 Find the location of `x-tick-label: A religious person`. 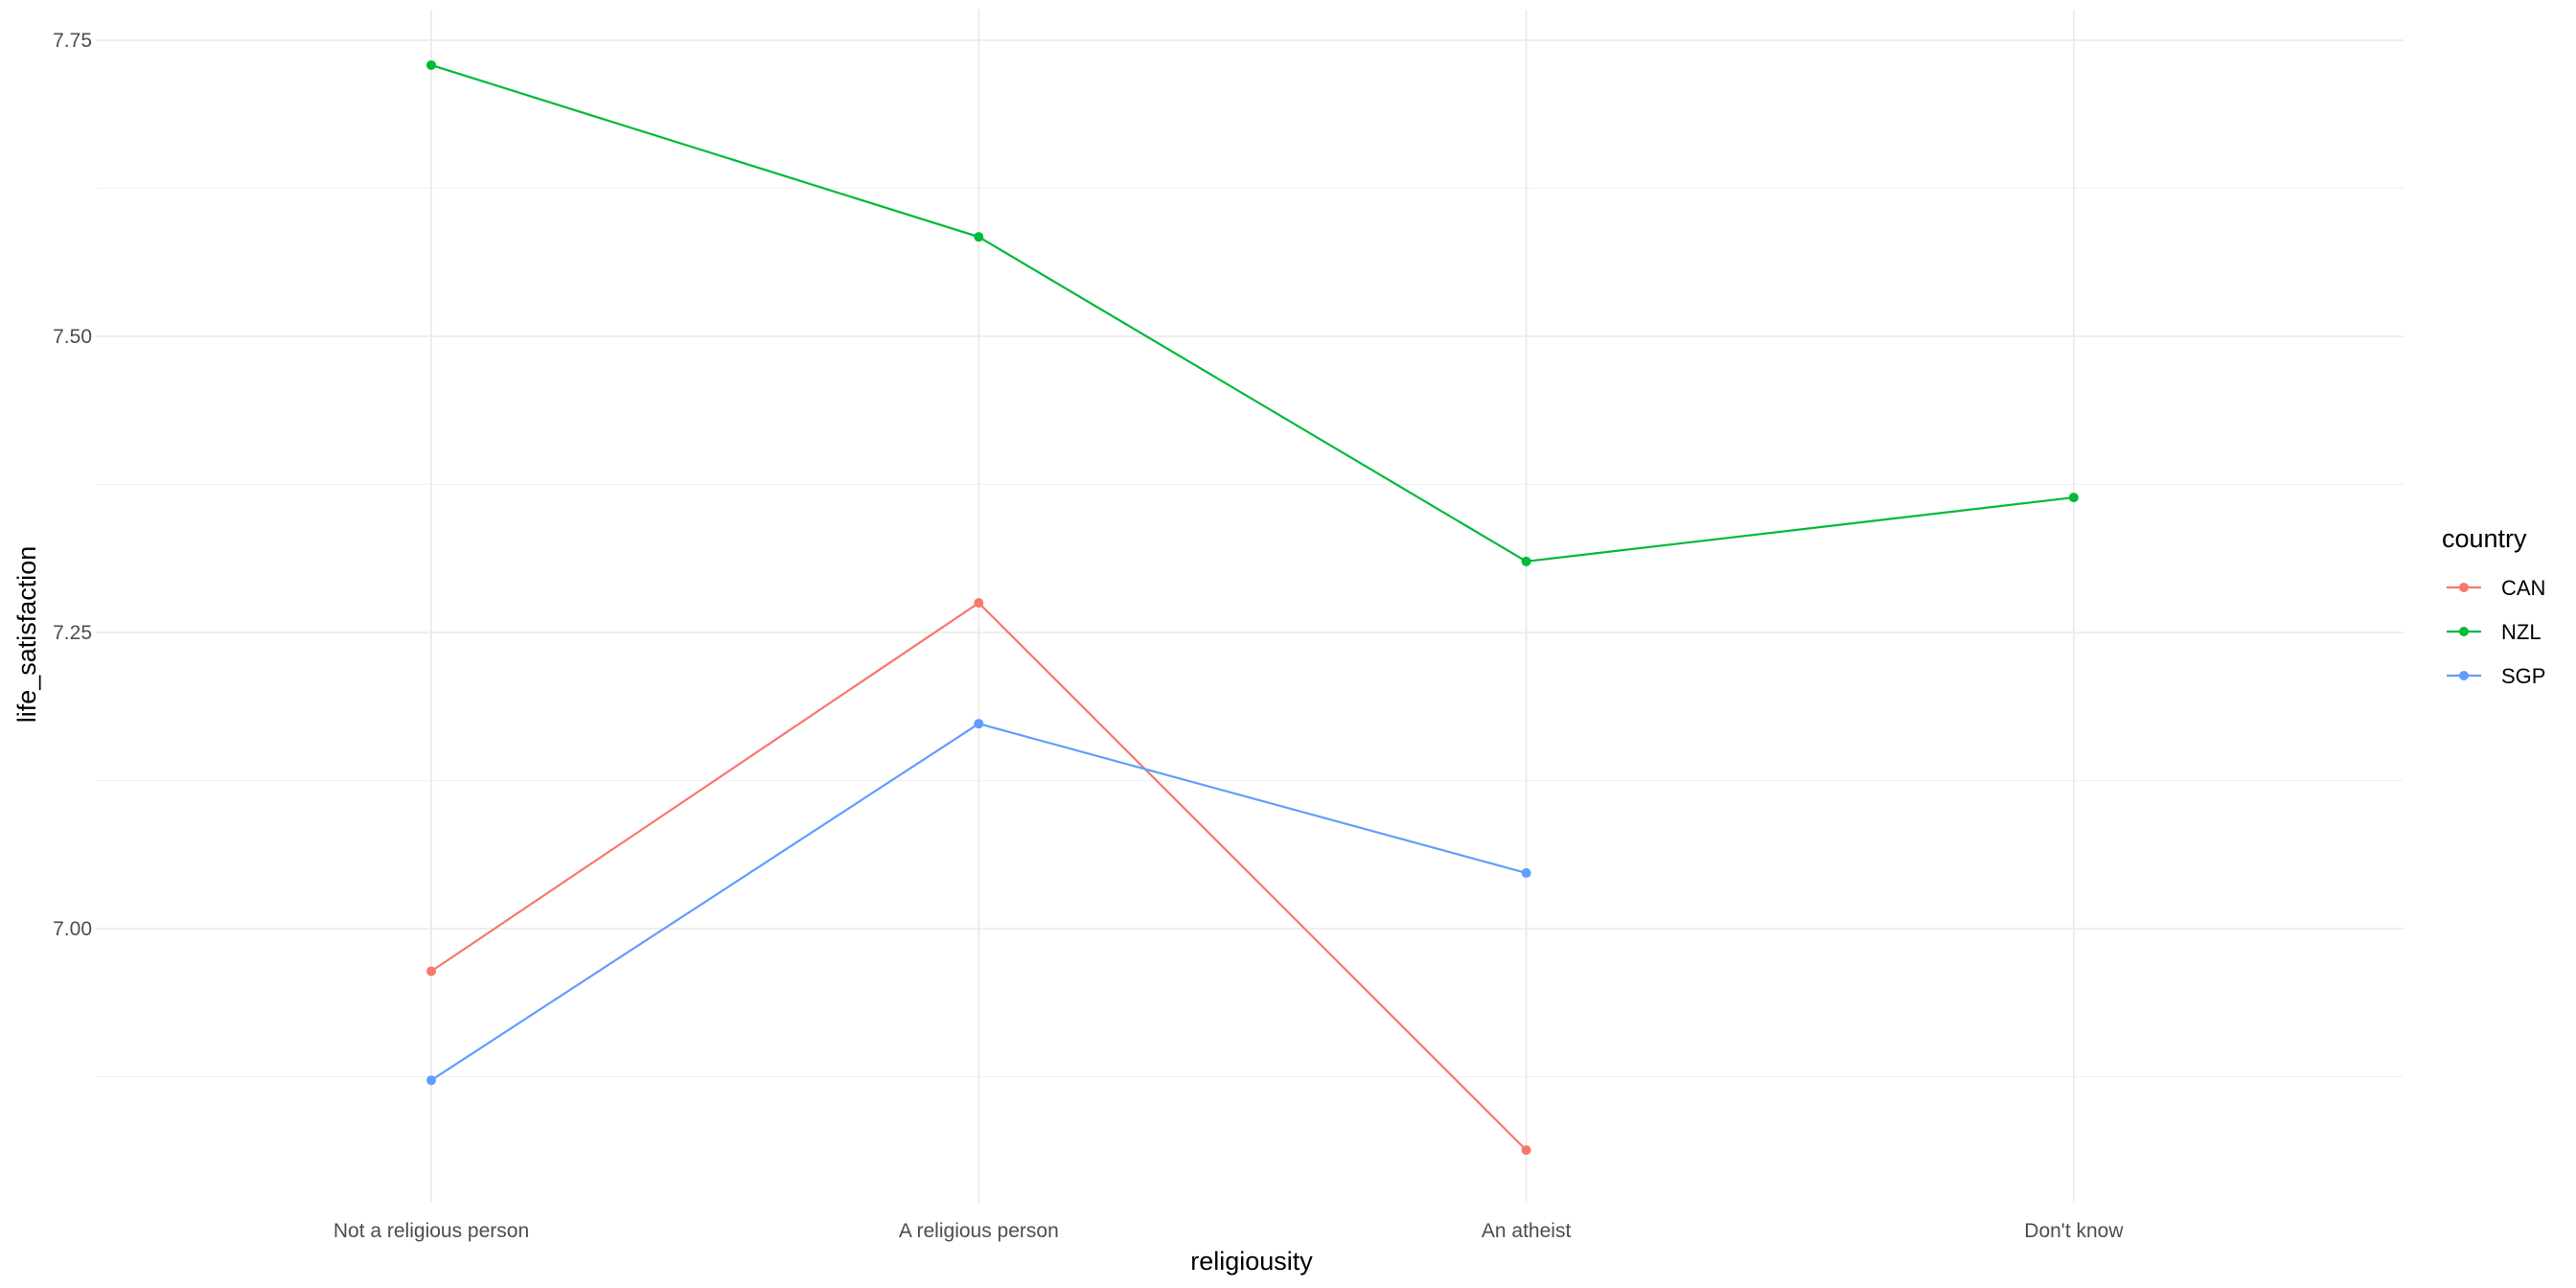

x-tick-label: A religious person is located at coordinates (979, 1231).